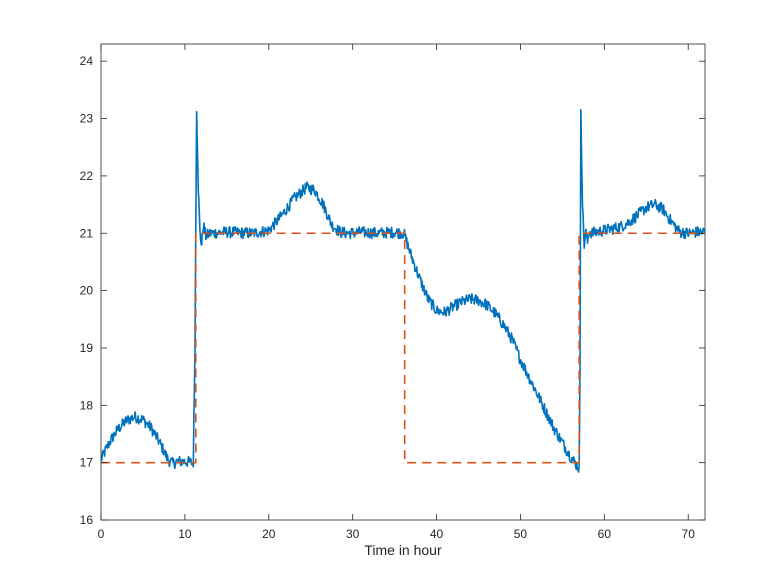 This screenshot has height=584, width=778. I want to click on x-tick-label: 30, so click(353, 534).